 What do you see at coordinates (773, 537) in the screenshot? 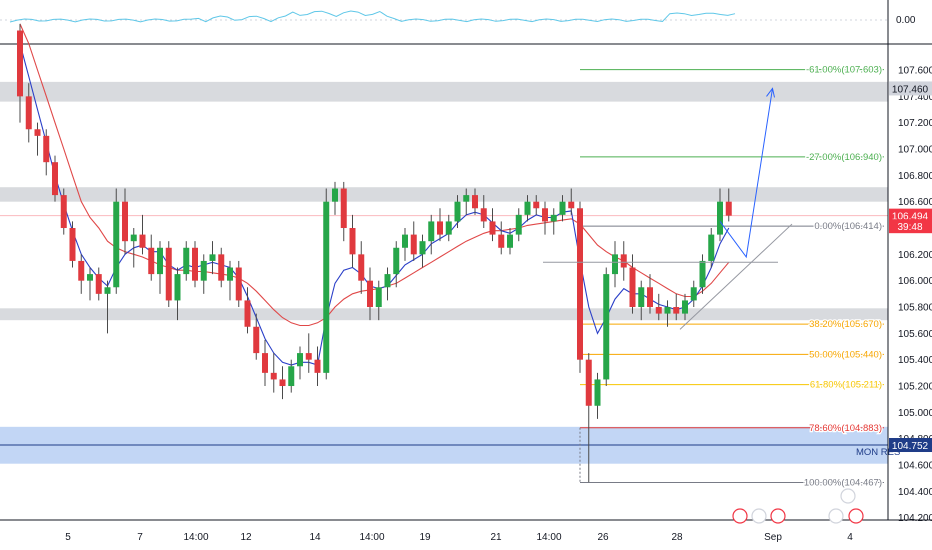
I see `time-tick-label: Sep` at bounding box center [773, 537].